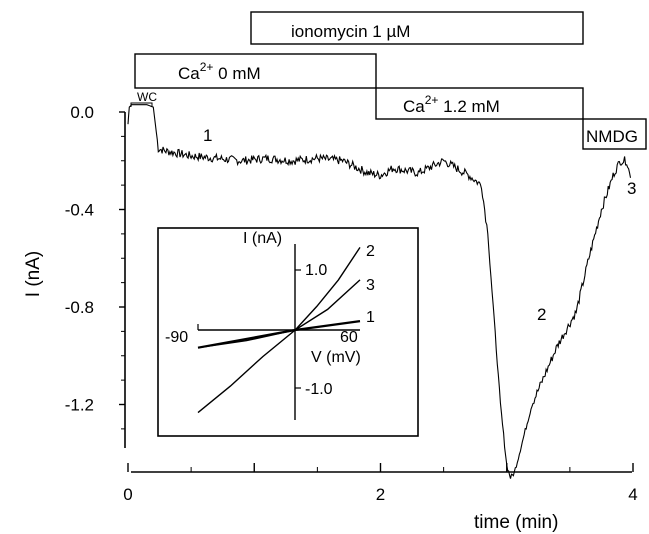 Image resolution: width=649 pixels, height=534 pixels. I want to click on inset-xtick-right: 60, so click(349, 337).